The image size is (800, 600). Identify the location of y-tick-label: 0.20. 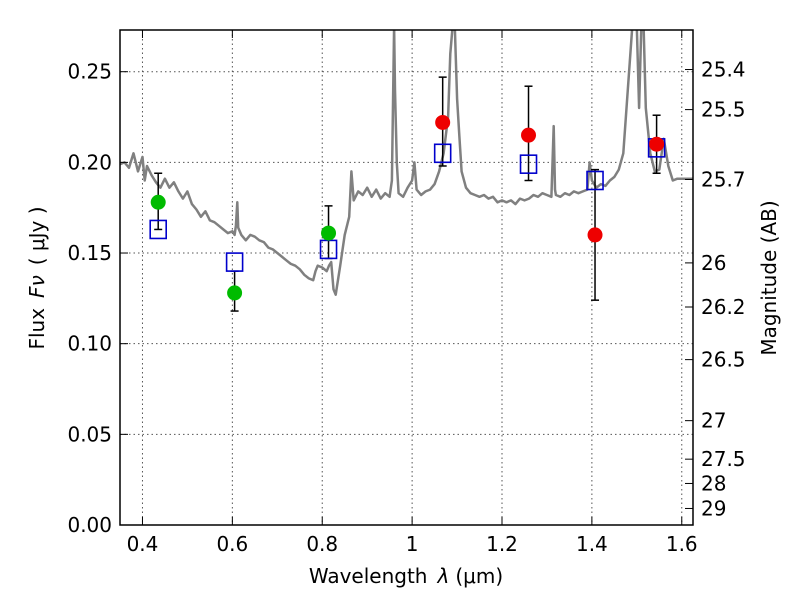
(89, 162).